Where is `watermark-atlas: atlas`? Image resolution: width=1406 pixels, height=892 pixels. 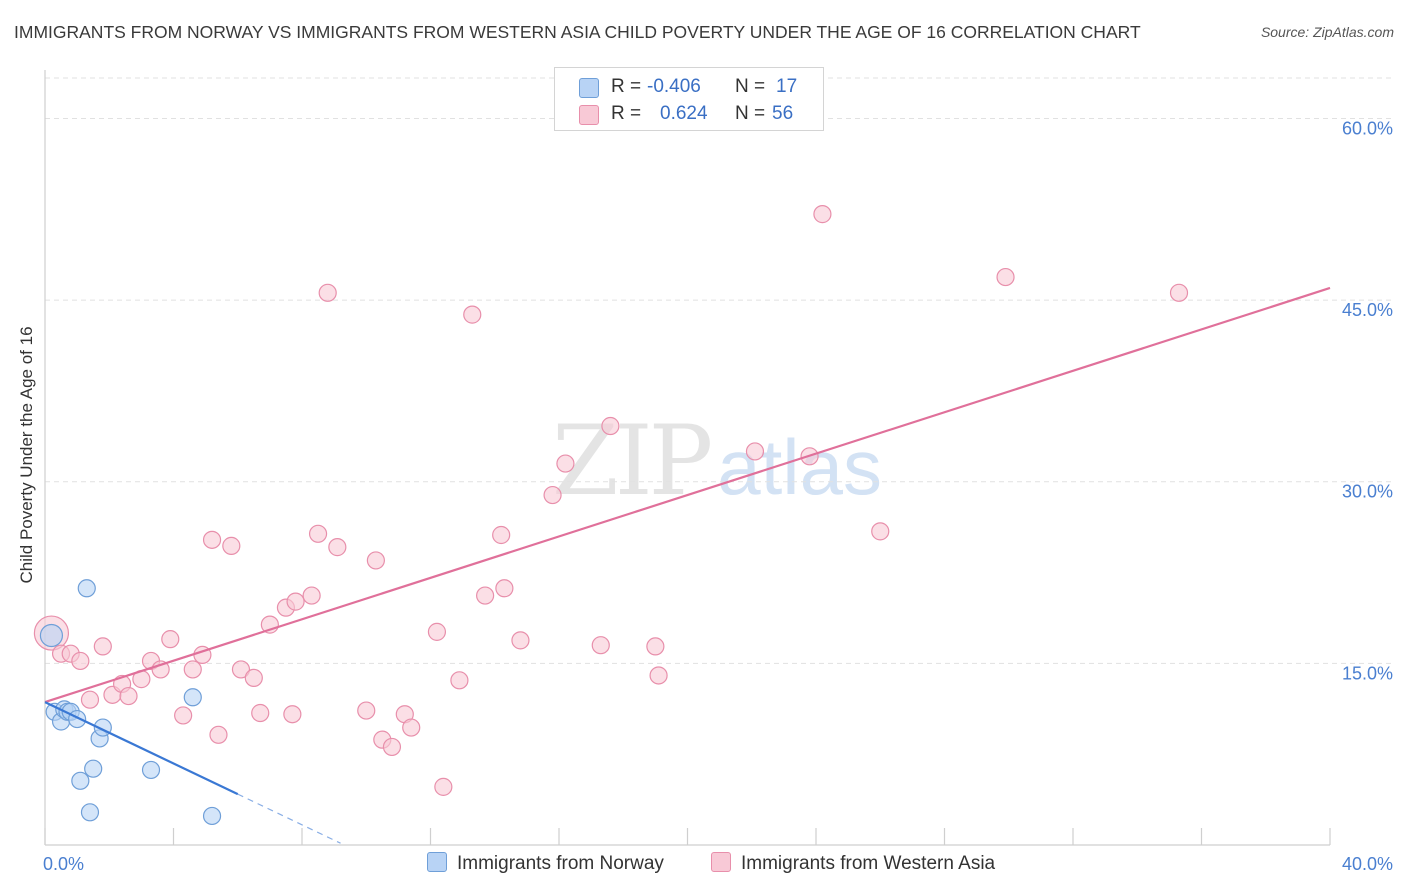
watermark-atlas: atlas is located at coordinates (799, 467).